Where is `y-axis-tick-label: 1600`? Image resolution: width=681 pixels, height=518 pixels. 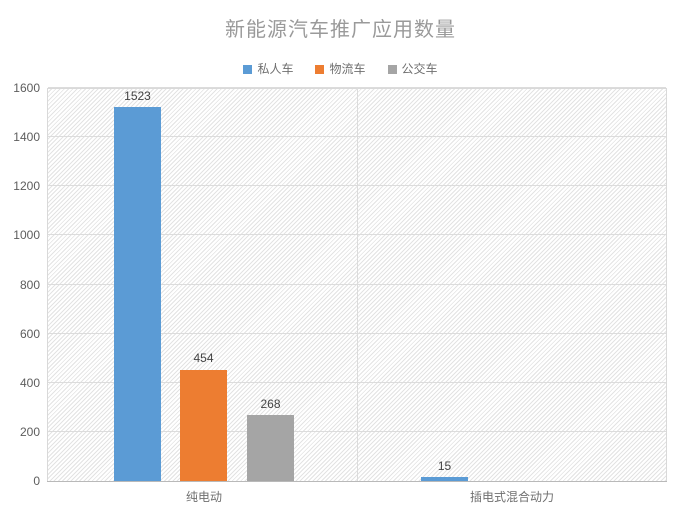 y-axis-tick-label: 1600 is located at coordinates (26, 88).